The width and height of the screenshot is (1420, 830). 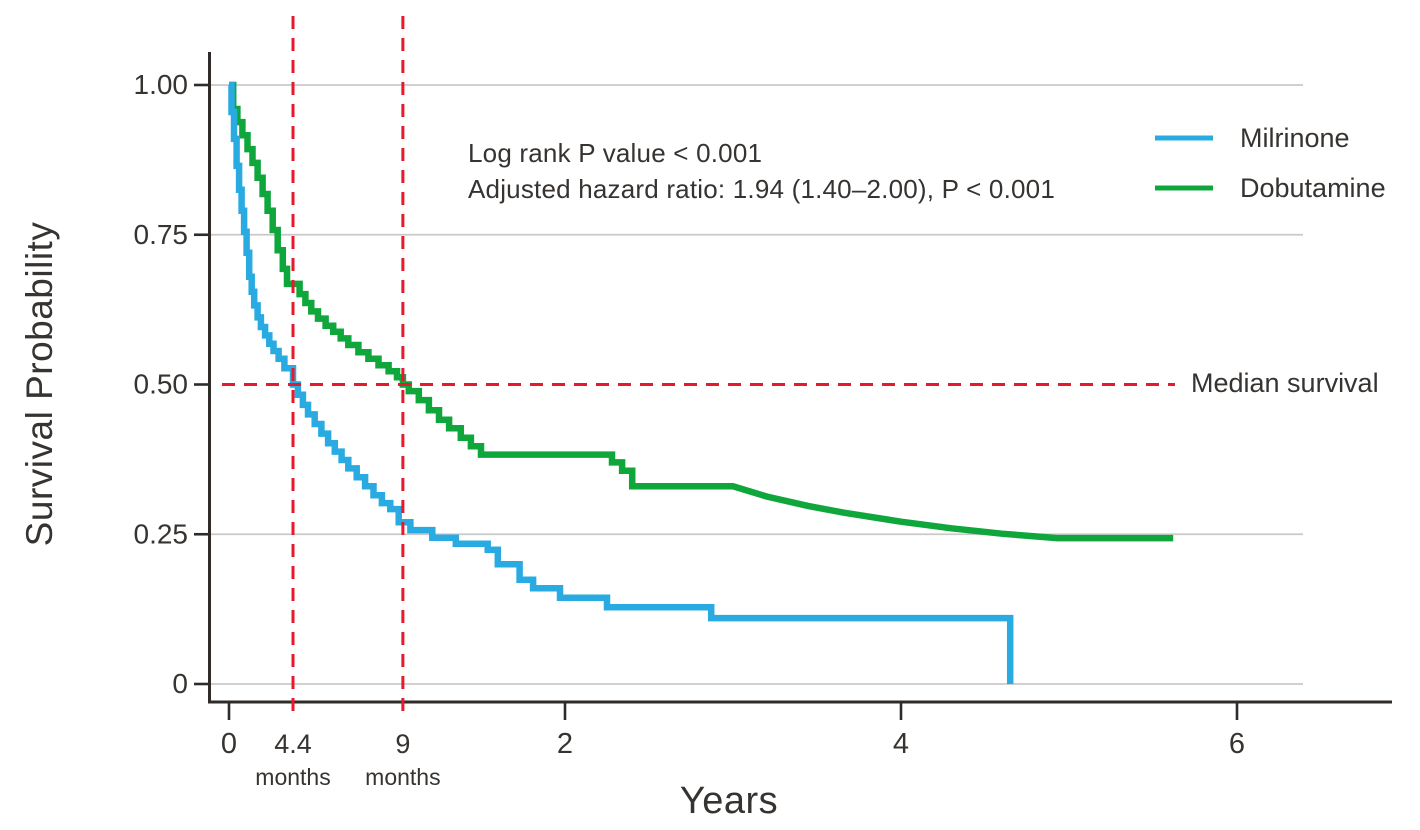 What do you see at coordinates (161, 234) in the screenshot?
I see `y-tick-label: 0.75` at bounding box center [161, 234].